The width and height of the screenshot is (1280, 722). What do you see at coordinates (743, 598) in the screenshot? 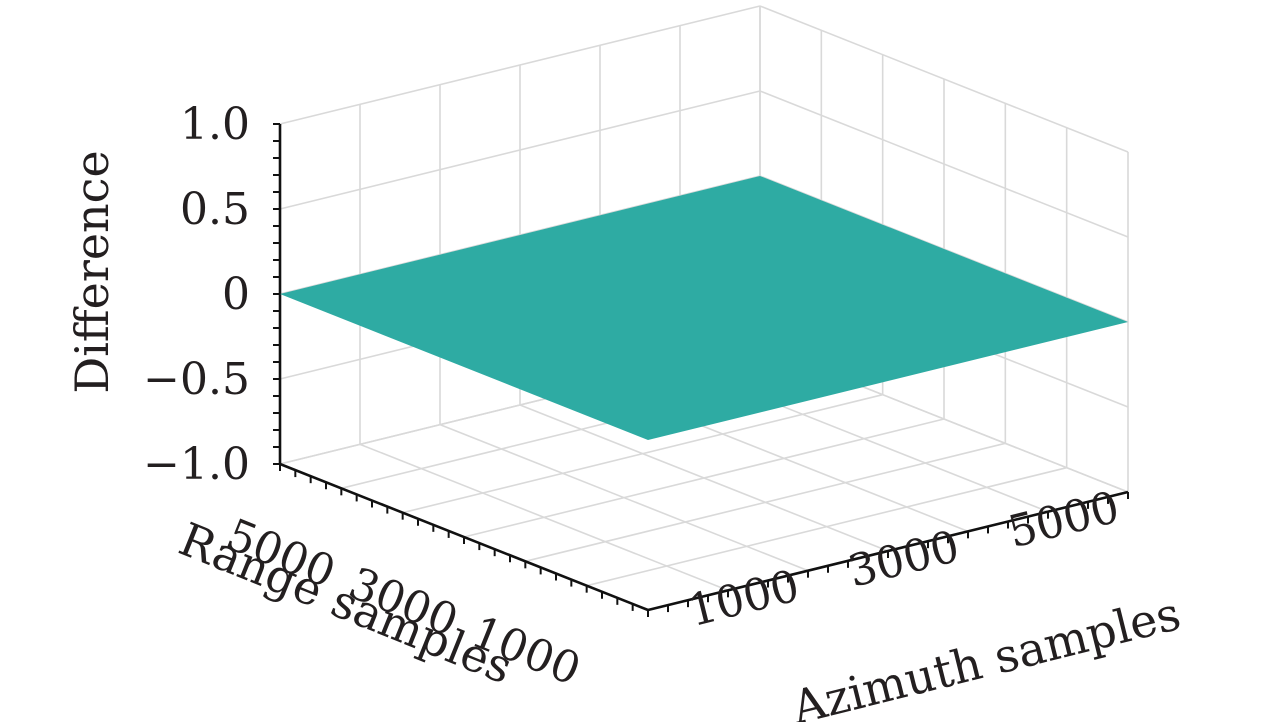
I see `x-tick-label: 1000` at bounding box center [743, 598].